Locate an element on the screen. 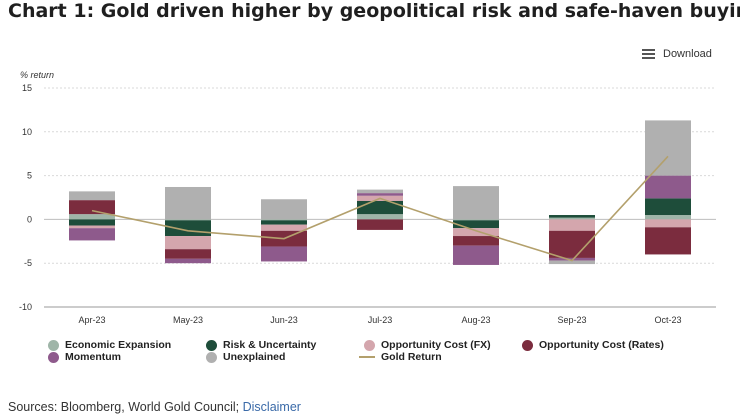  y-tick-label: -5 is located at coordinates (28, 263).